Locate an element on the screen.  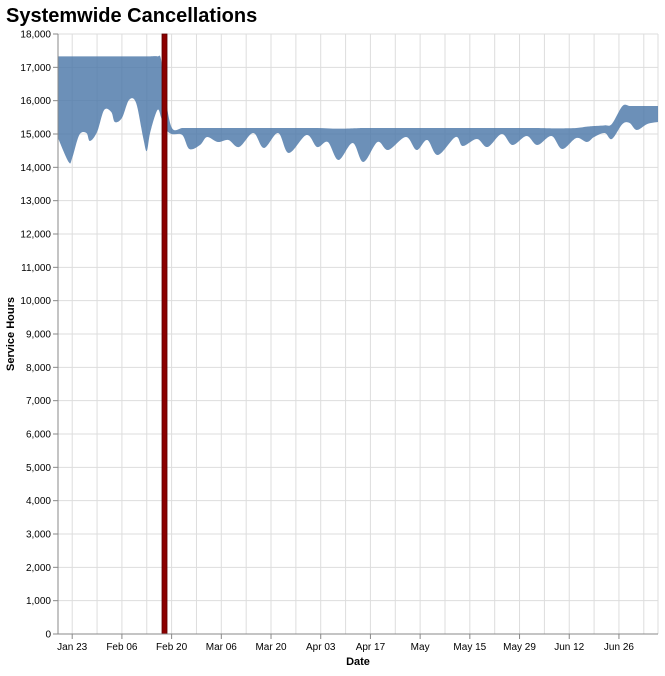
x-tick-label: Feb 20 is located at coordinates (172, 647).